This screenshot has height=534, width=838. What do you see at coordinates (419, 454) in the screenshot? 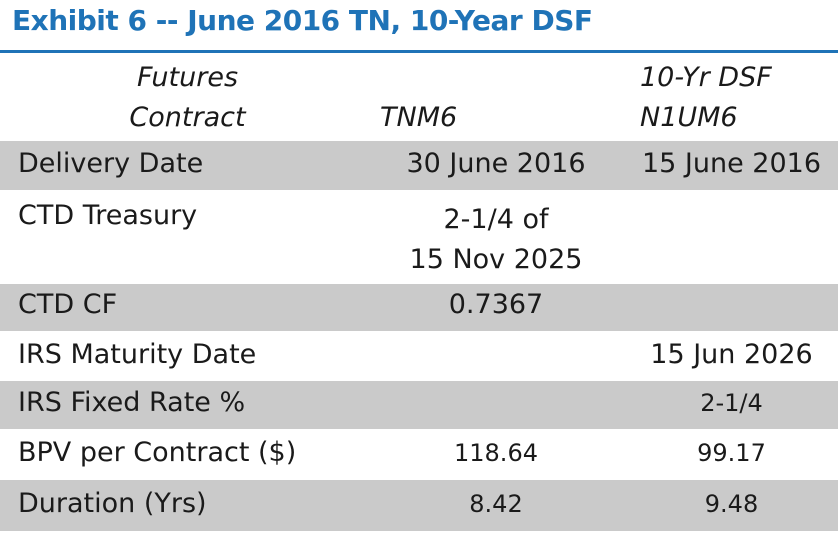
I see `table-row-bpv-per-contract: BPV per Contract ($) 118.64 99.17` at bounding box center [419, 454].